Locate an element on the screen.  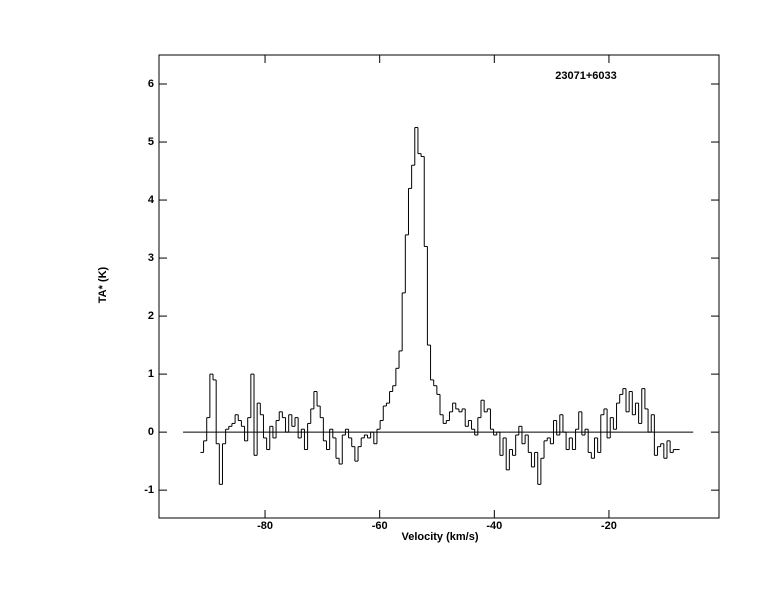
y-tick-label: 6 is located at coordinates (151, 84).